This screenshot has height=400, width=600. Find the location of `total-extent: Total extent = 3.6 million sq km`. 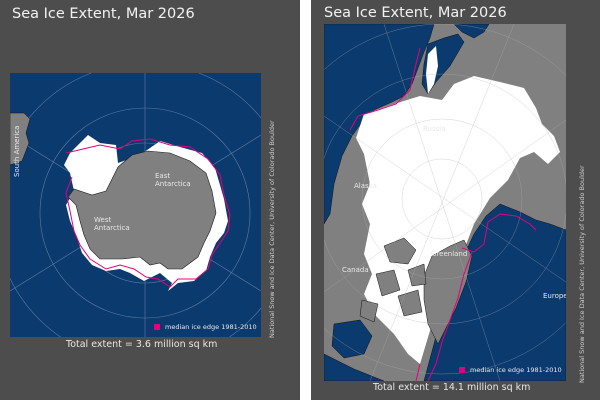

total-extent: Total extent = 3.6 million sq km is located at coordinates (142, 344).